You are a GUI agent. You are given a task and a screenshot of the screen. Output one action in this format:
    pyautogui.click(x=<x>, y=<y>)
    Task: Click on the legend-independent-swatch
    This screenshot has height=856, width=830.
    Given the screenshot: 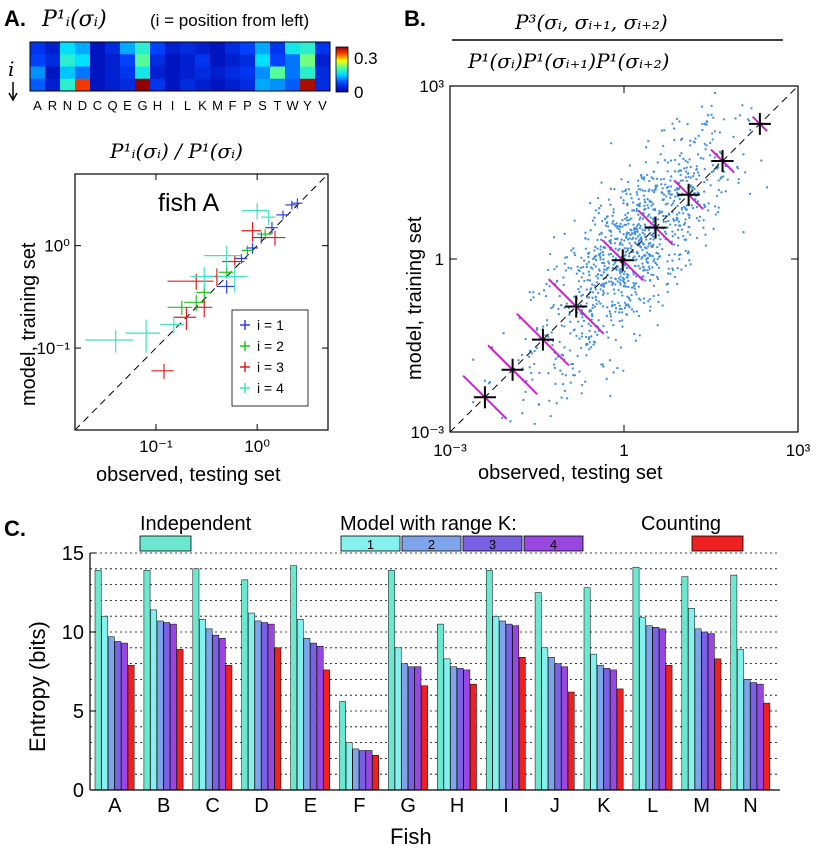 What is the action you would take?
    pyautogui.click(x=165, y=543)
    